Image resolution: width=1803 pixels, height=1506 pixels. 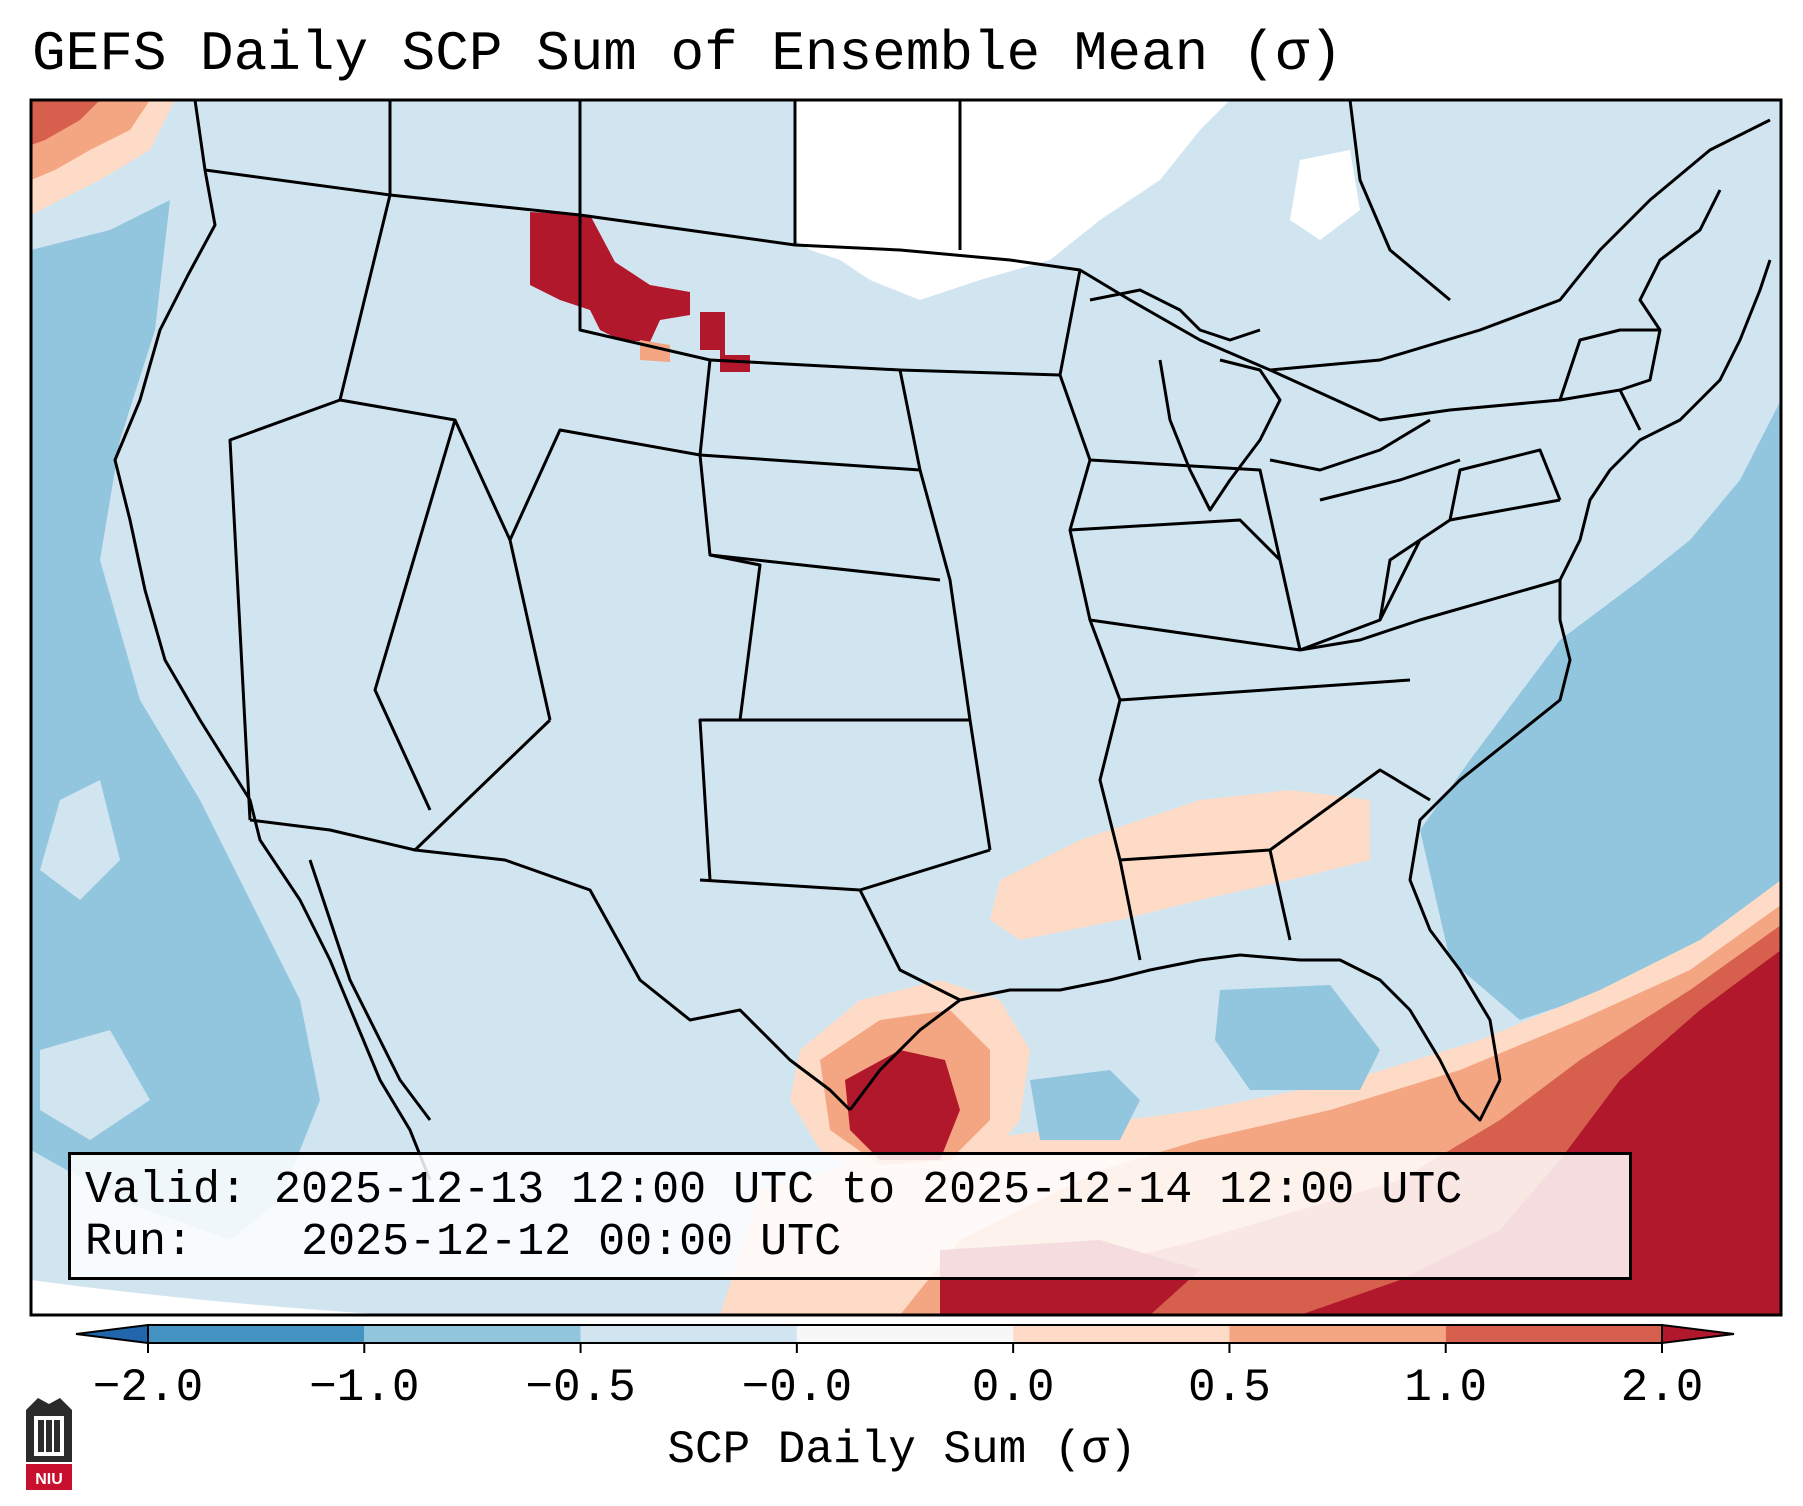 What do you see at coordinates (1446, 1388) in the screenshot?
I see `colorbar-tick-label: 1.0` at bounding box center [1446, 1388].